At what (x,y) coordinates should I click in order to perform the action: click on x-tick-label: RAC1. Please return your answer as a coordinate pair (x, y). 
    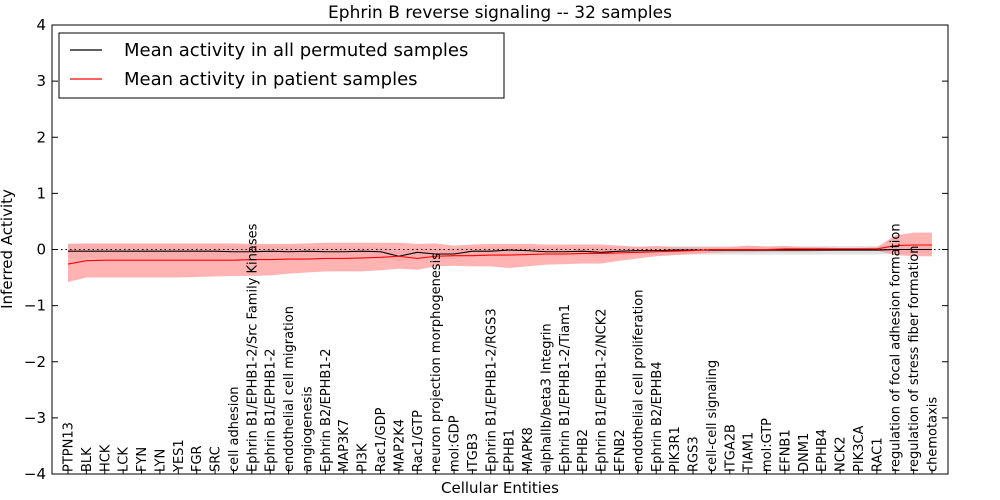
    Looking at the image, I should click on (877, 454).